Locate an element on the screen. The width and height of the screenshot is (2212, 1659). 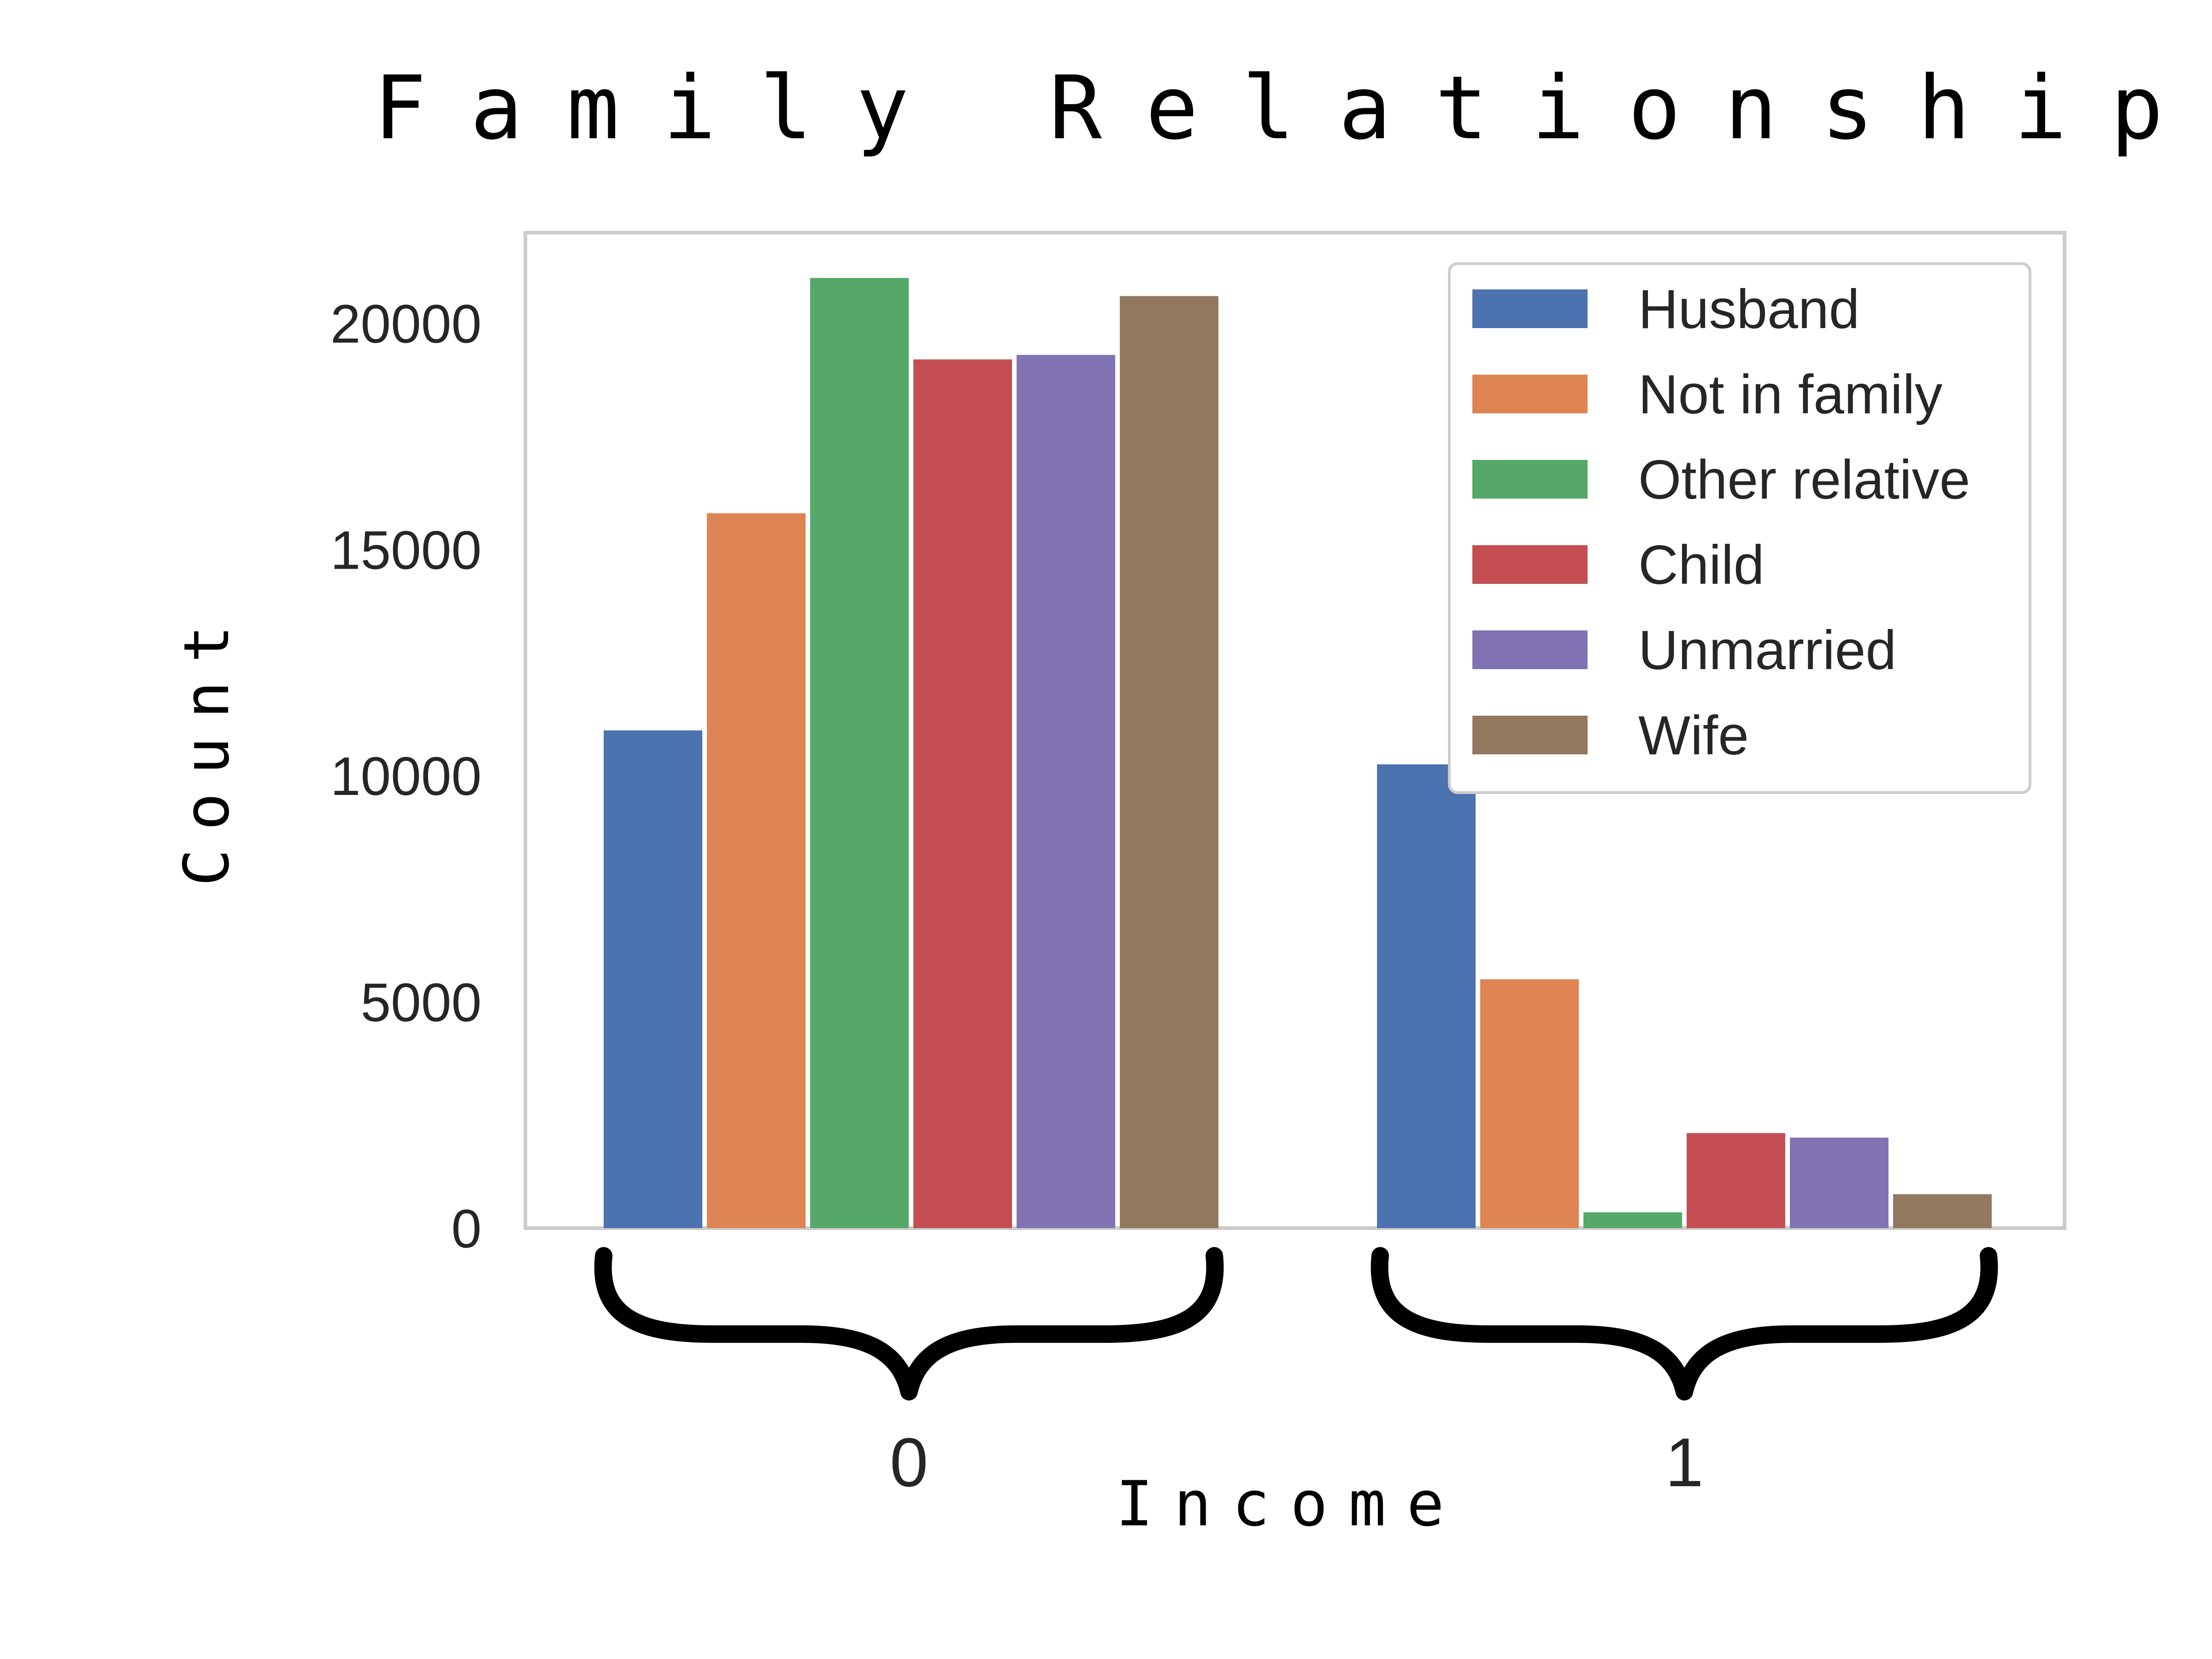
chart-title: Family Relationship is located at coordinates (1290, 108).